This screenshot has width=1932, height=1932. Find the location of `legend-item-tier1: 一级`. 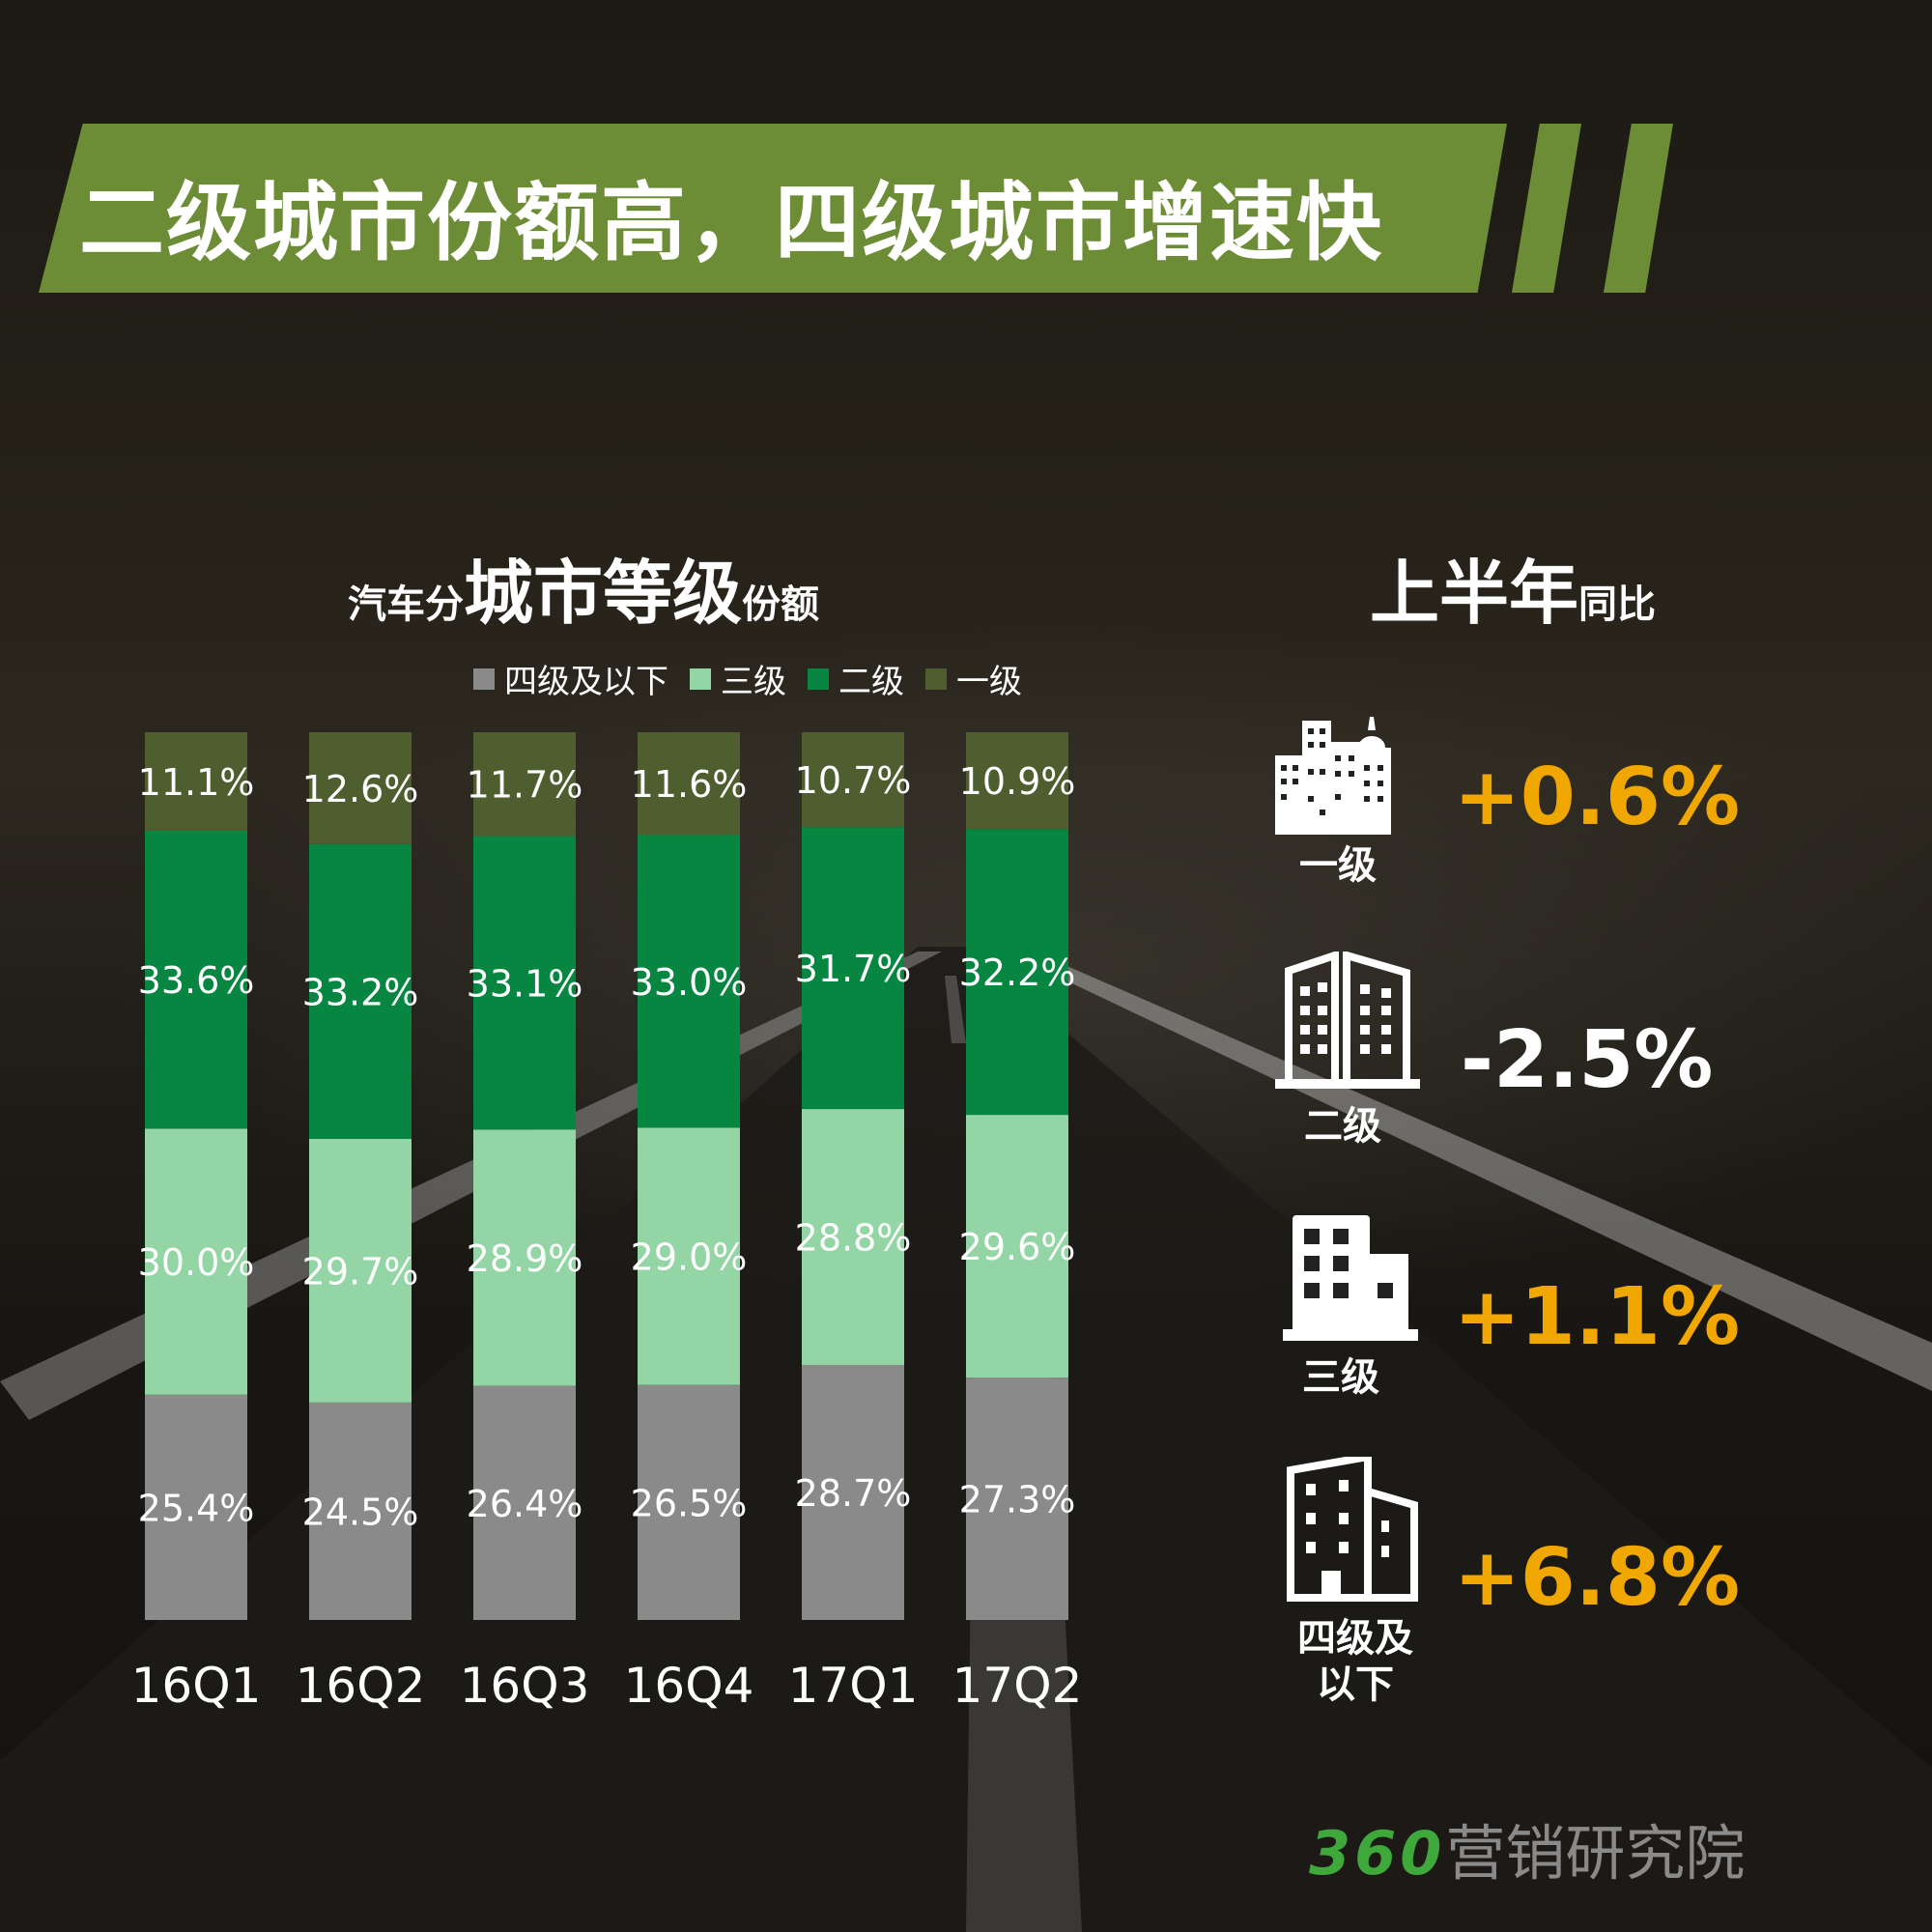

legend-item-tier1: 一级 is located at coordinates (973, 678).